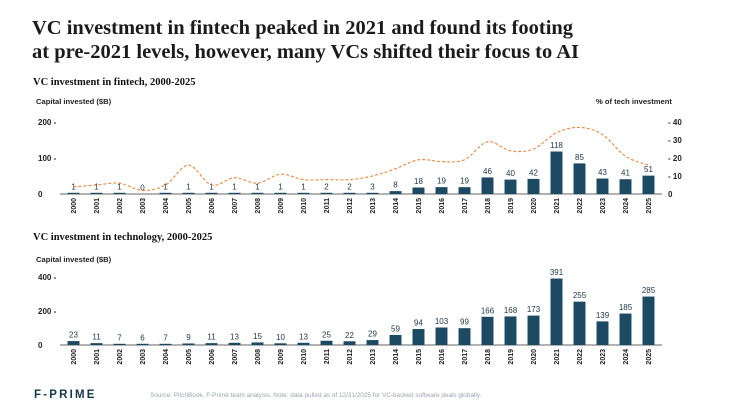 Image resolution: width=740 pixels, height=415 pixels. I want to click on tech-bar-value-label: 99, so click(464, 322).